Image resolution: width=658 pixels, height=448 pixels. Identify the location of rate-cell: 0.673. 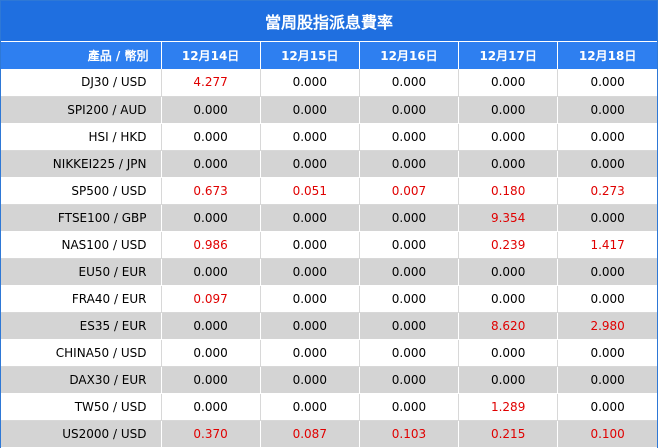
(211, 191).